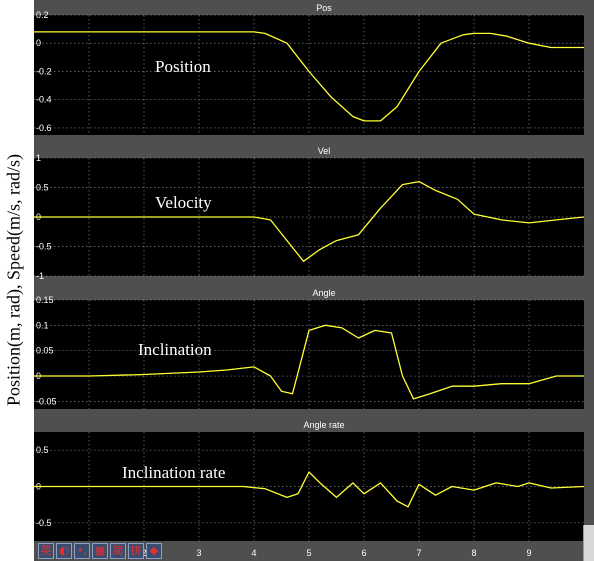 This screenshot has width=594, height=561. What do you see at coordinates (183, 66) in the screenshot?
I see `series-annotation: Position` at bounding box center [183, 66].